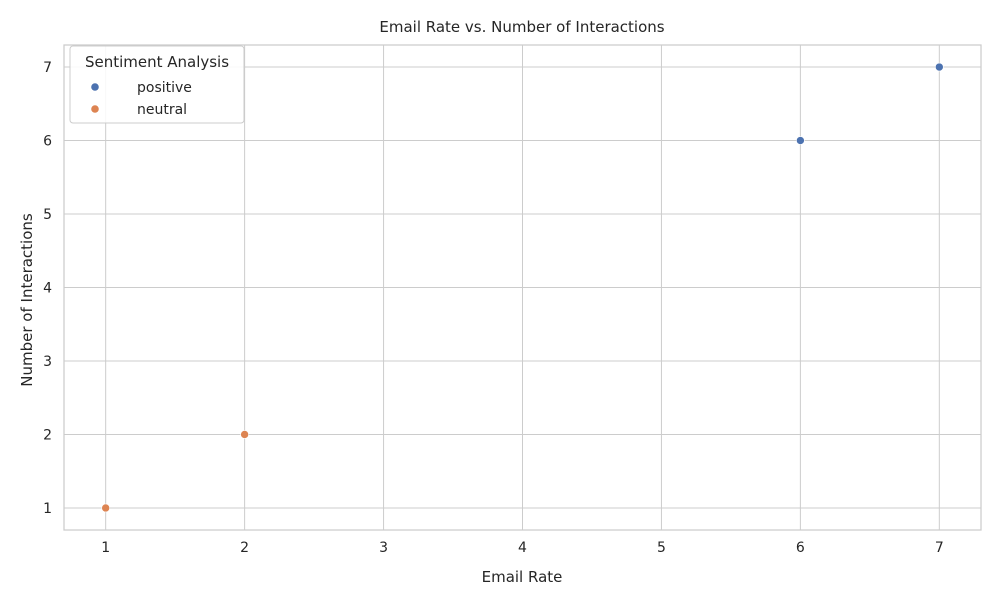  What do you see at coordinates (95, 87) in the screenshot?
I see `legend-marker-positive` at bounding box center [95, 87].